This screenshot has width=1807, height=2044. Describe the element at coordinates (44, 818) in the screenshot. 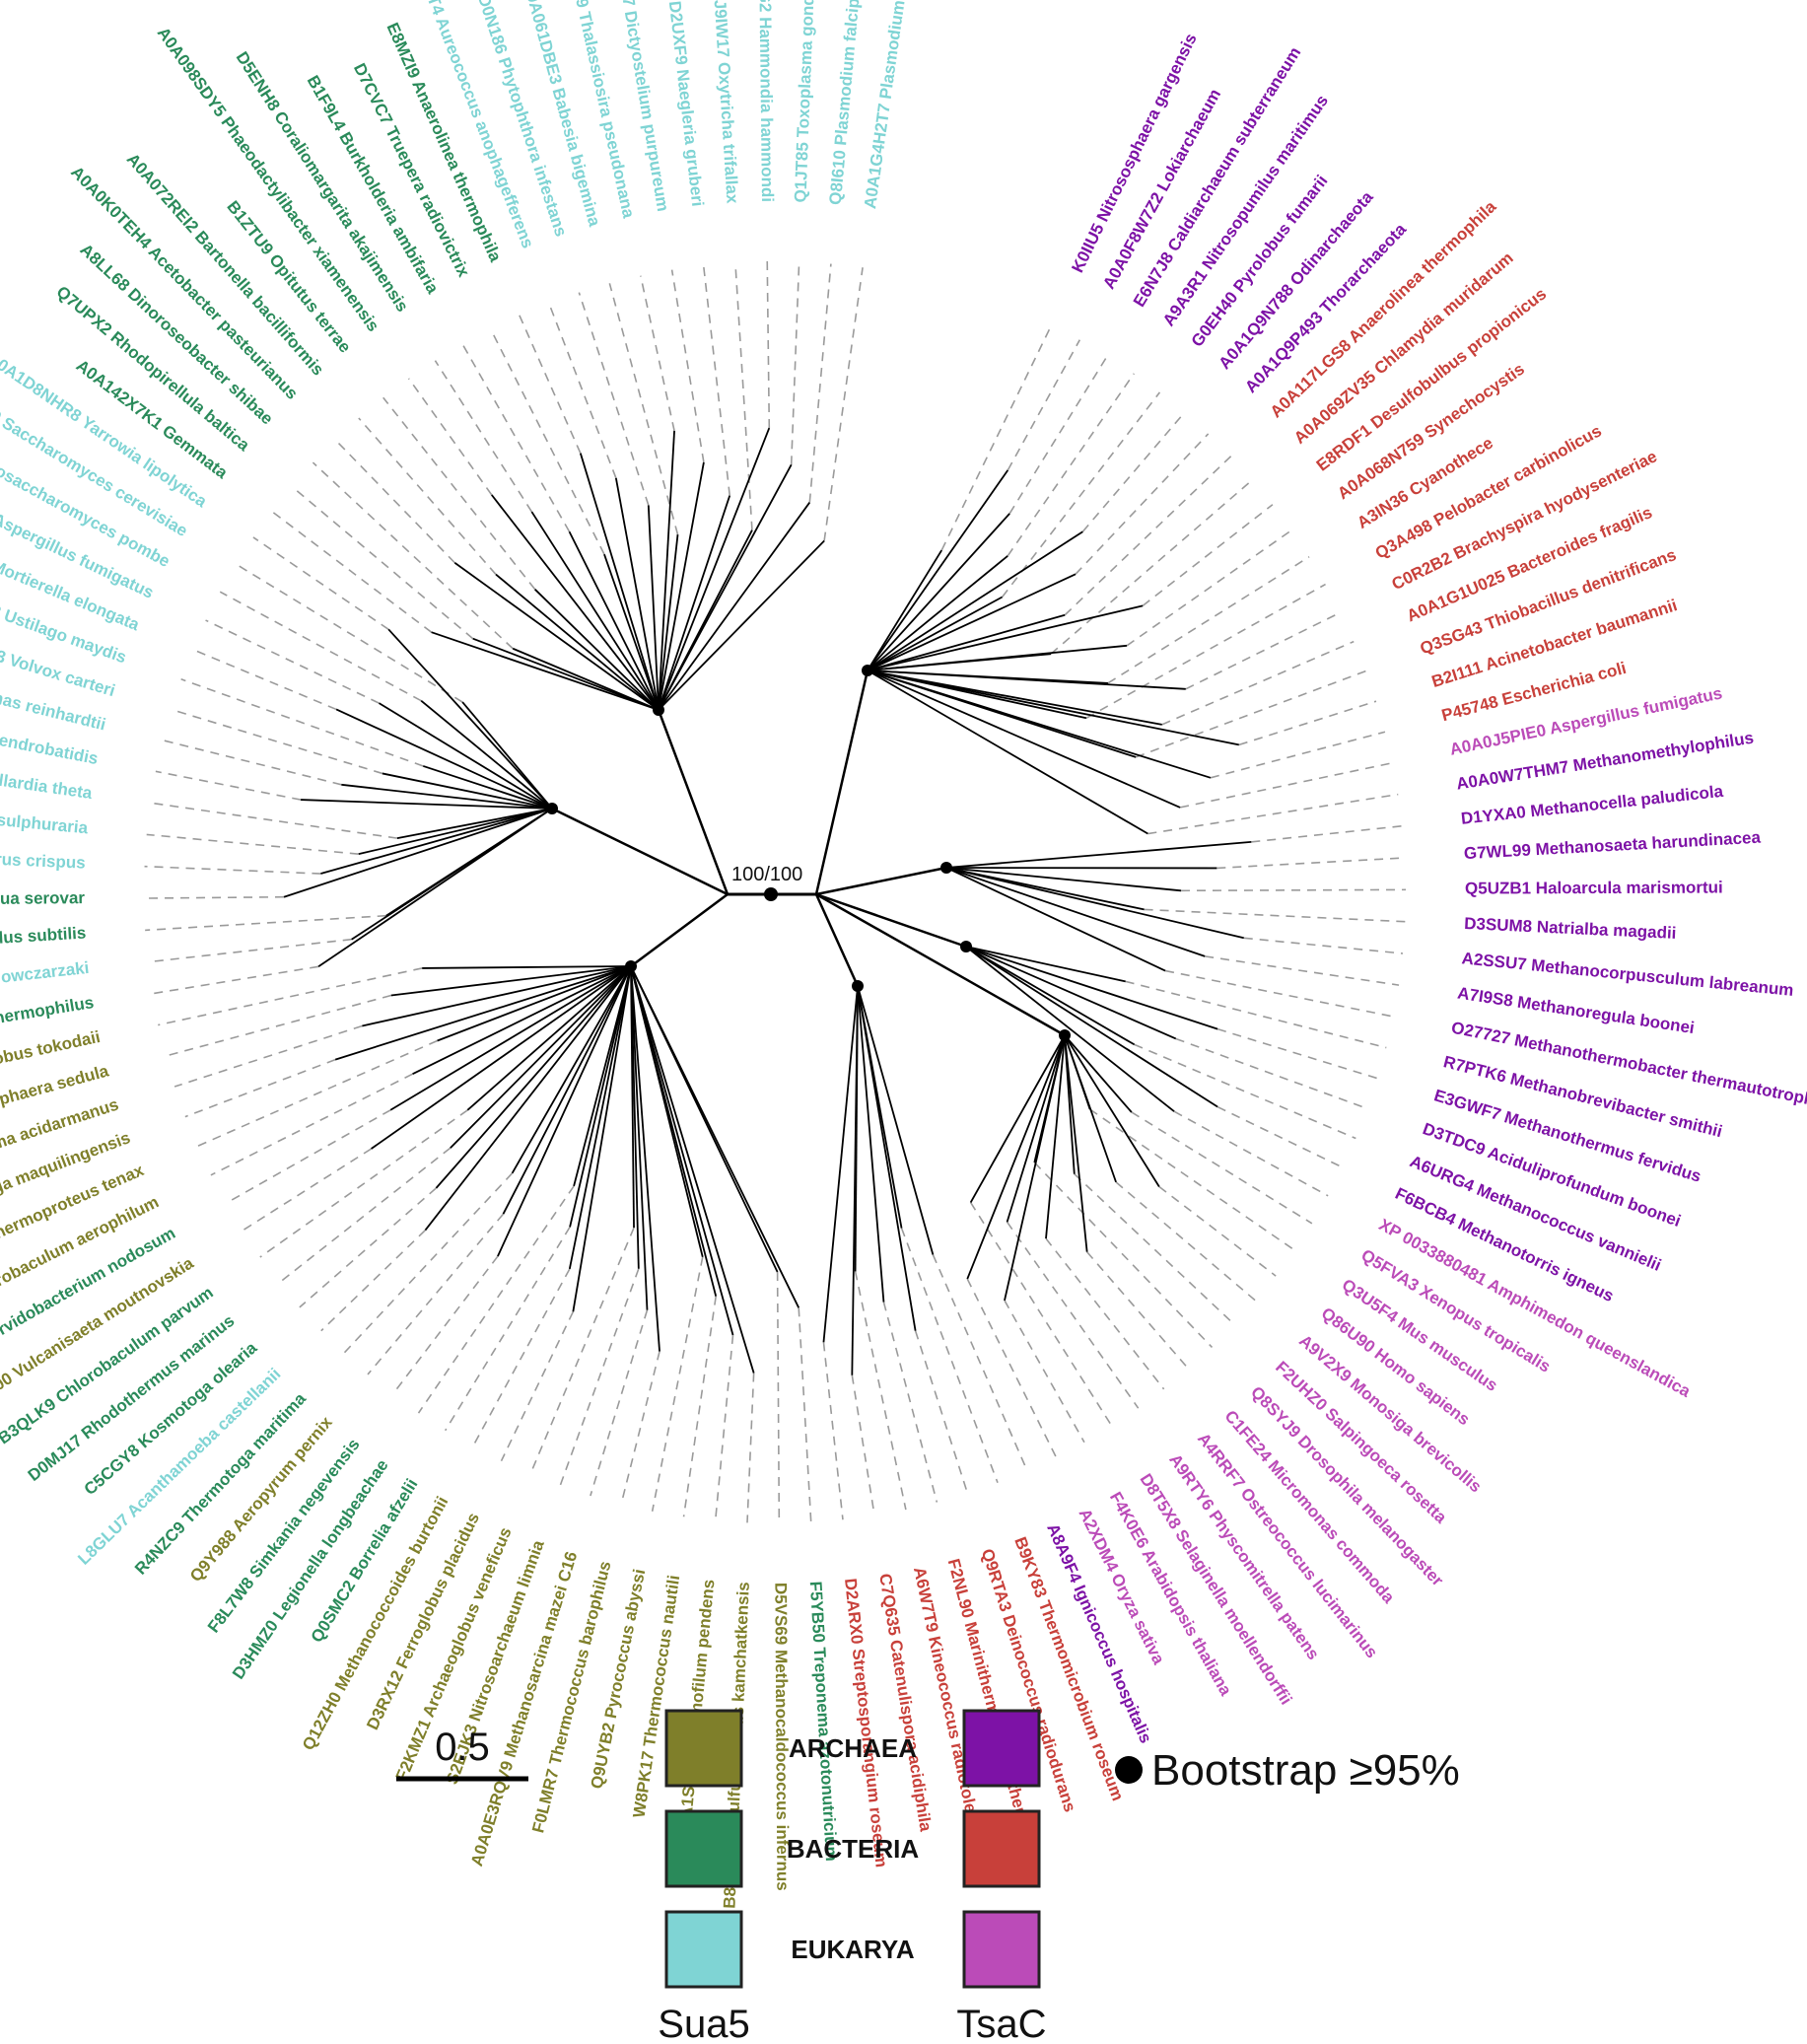

I see `leaf-label: M2WPY0 Galdieria sulphuraria` at that location.